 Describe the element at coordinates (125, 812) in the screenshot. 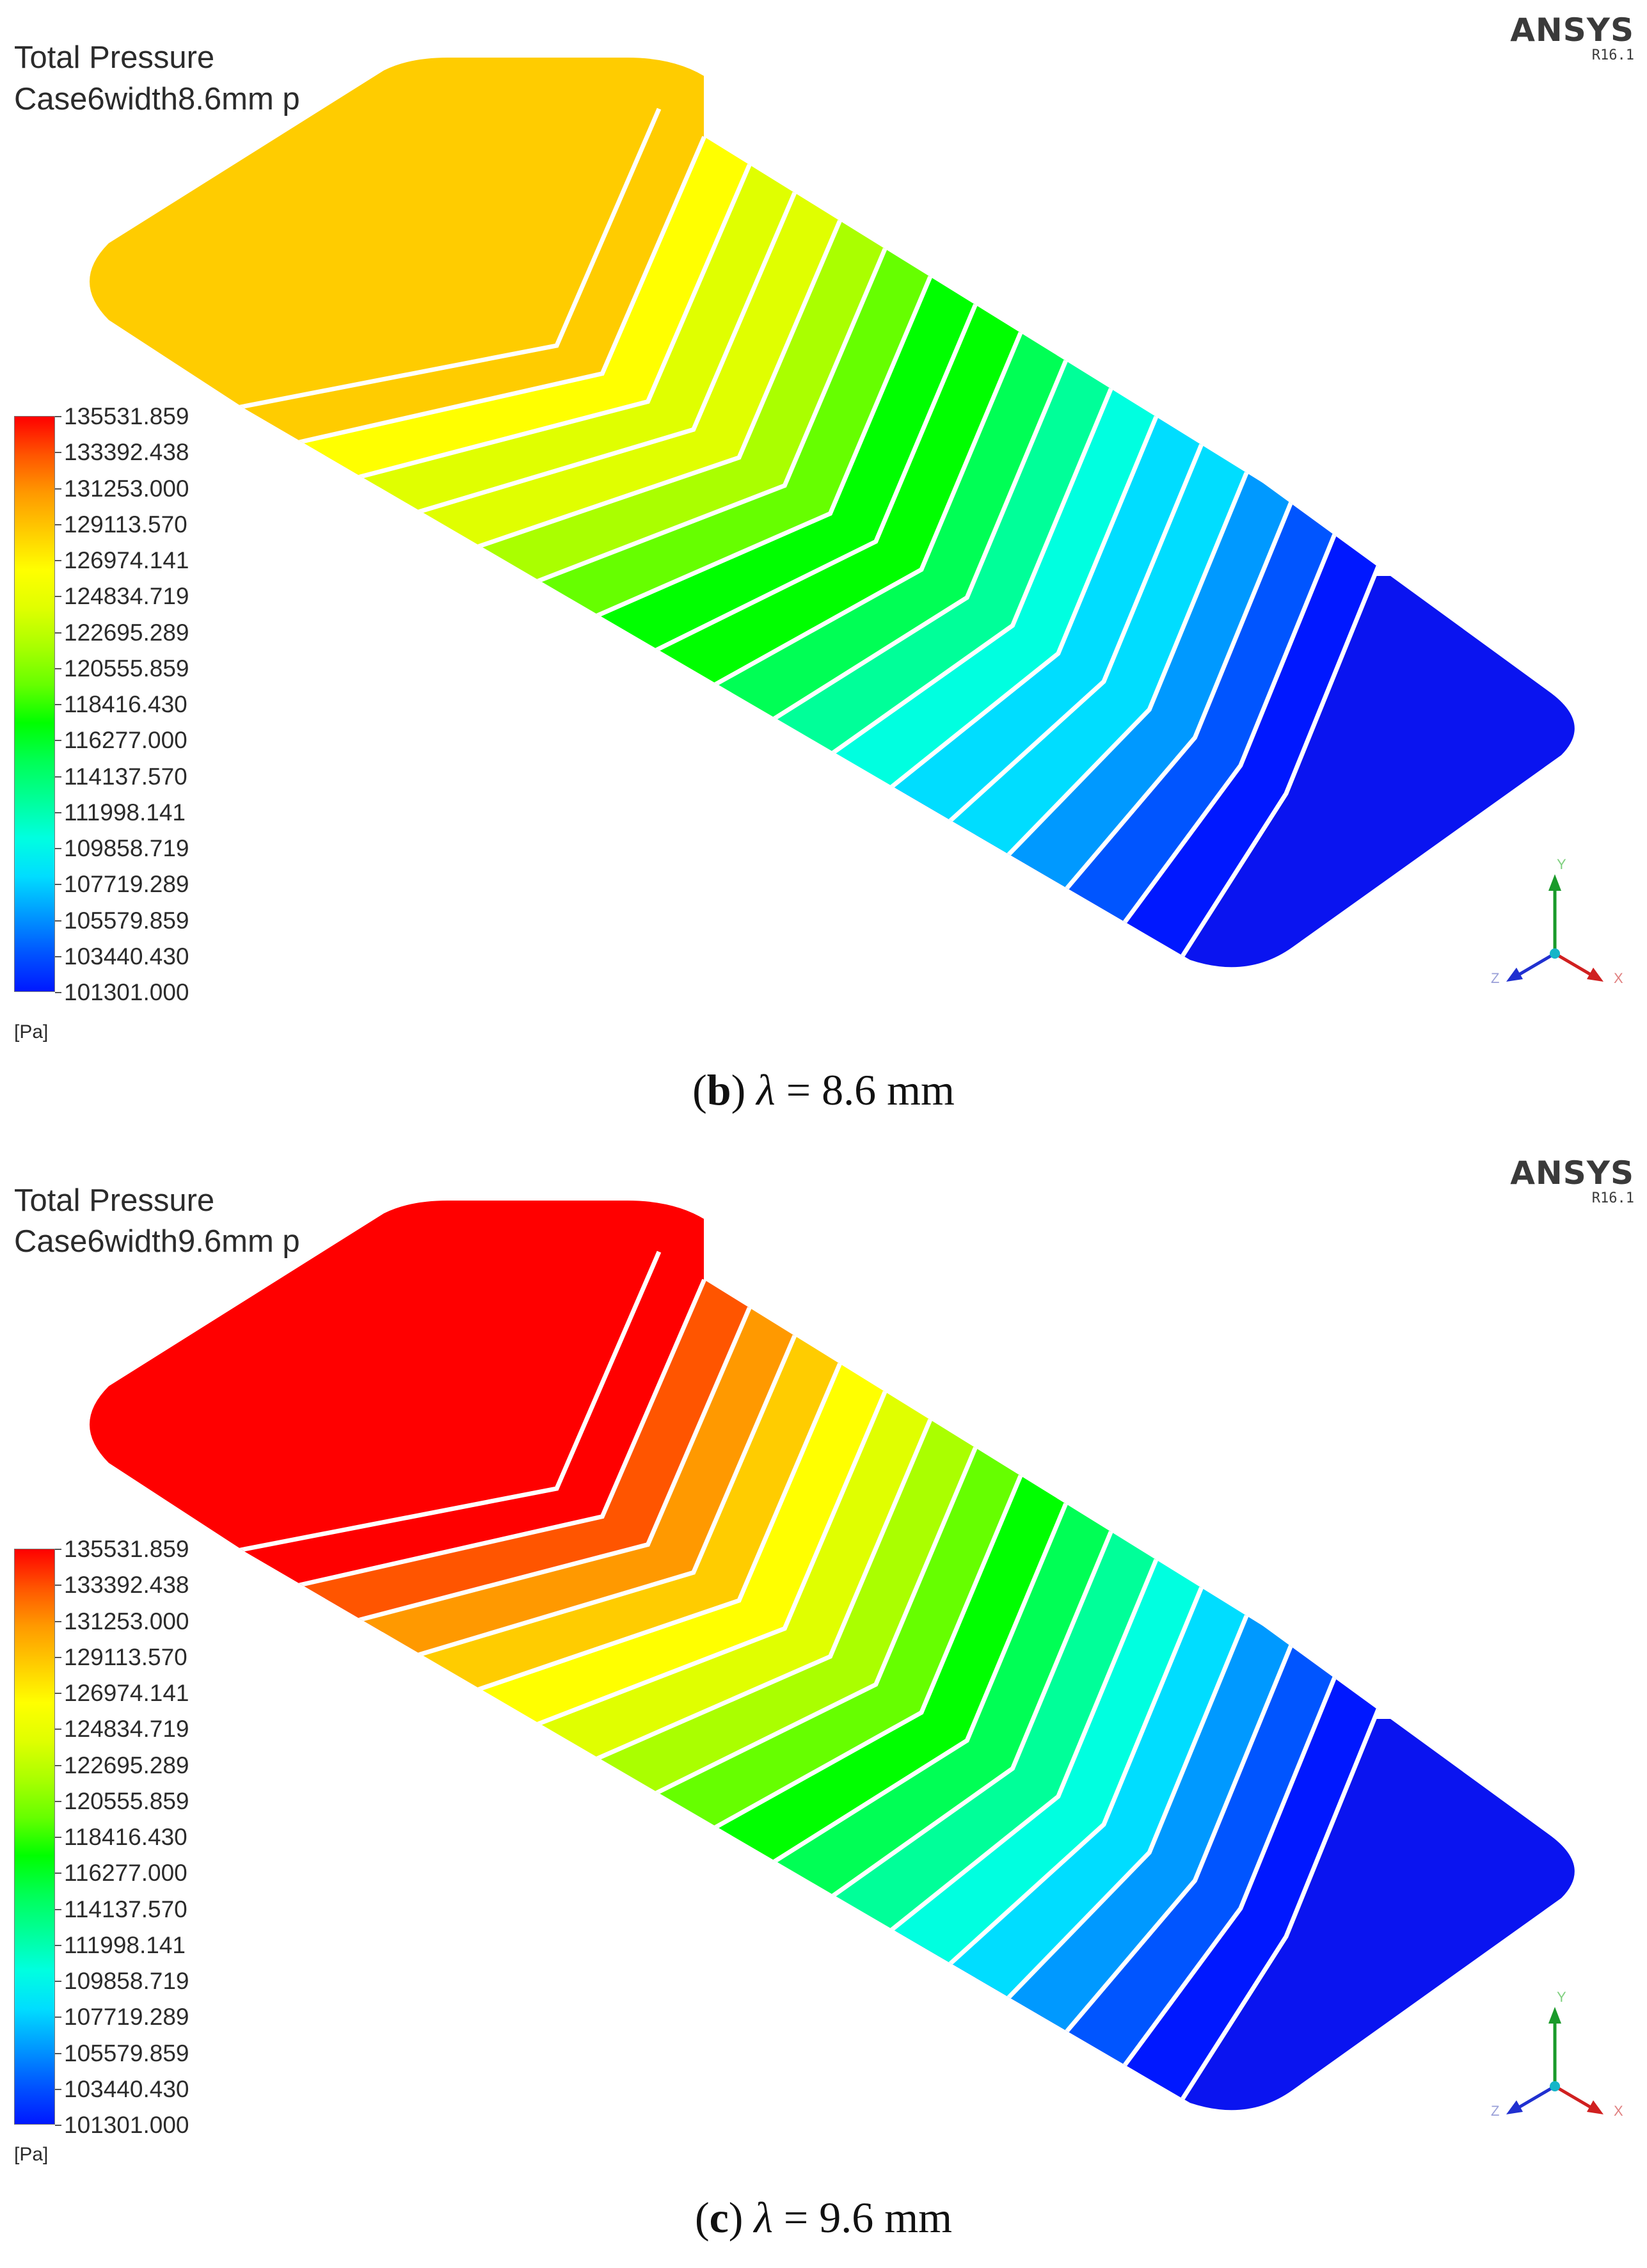

I see `legend-tick-label: 111998.141` at that location.